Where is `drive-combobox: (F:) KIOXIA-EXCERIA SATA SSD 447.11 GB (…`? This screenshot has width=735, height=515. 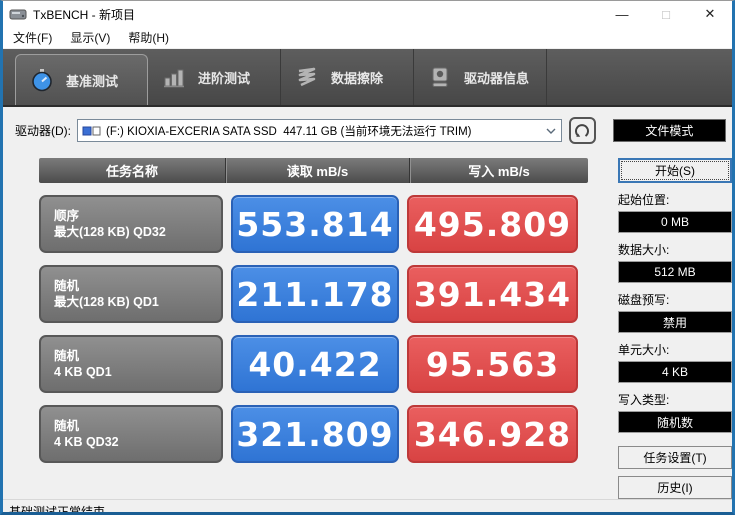
drive-combobox: (F:) KIOXIA-EXCERIA SATA SSD 447.11 GB (… is located at coordinates (319, 130).